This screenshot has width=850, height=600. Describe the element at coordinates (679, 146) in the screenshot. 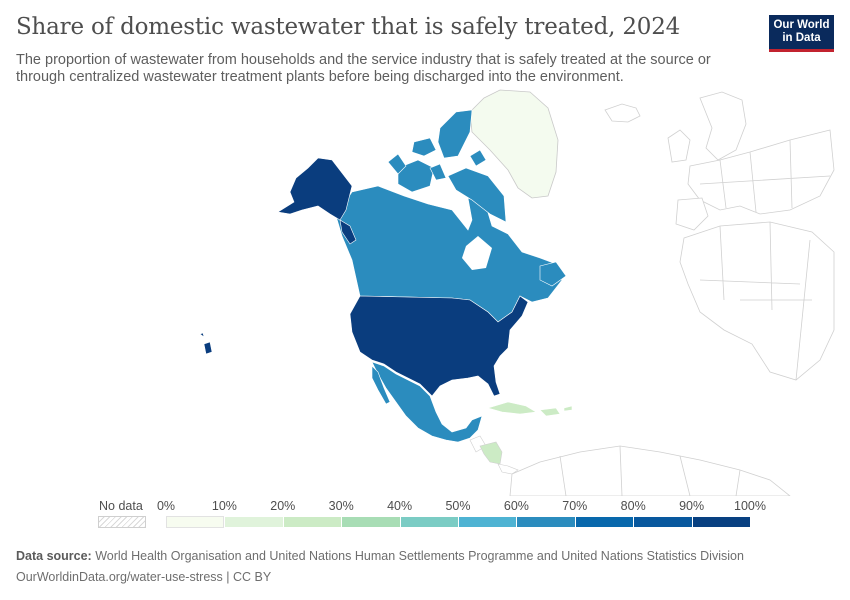

I see `british-isles-outline` at that location.